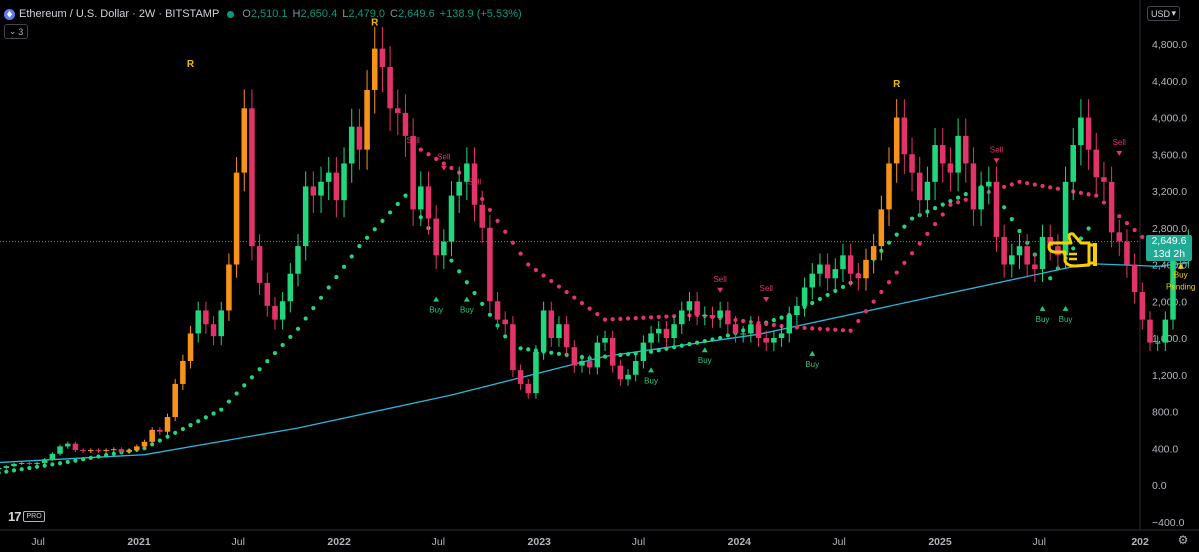 The image size is (1199, 552). Describe the element at coordinates (1169, 119) in the screenshot. I see `y-tick-label: 4,000.0` at that location.